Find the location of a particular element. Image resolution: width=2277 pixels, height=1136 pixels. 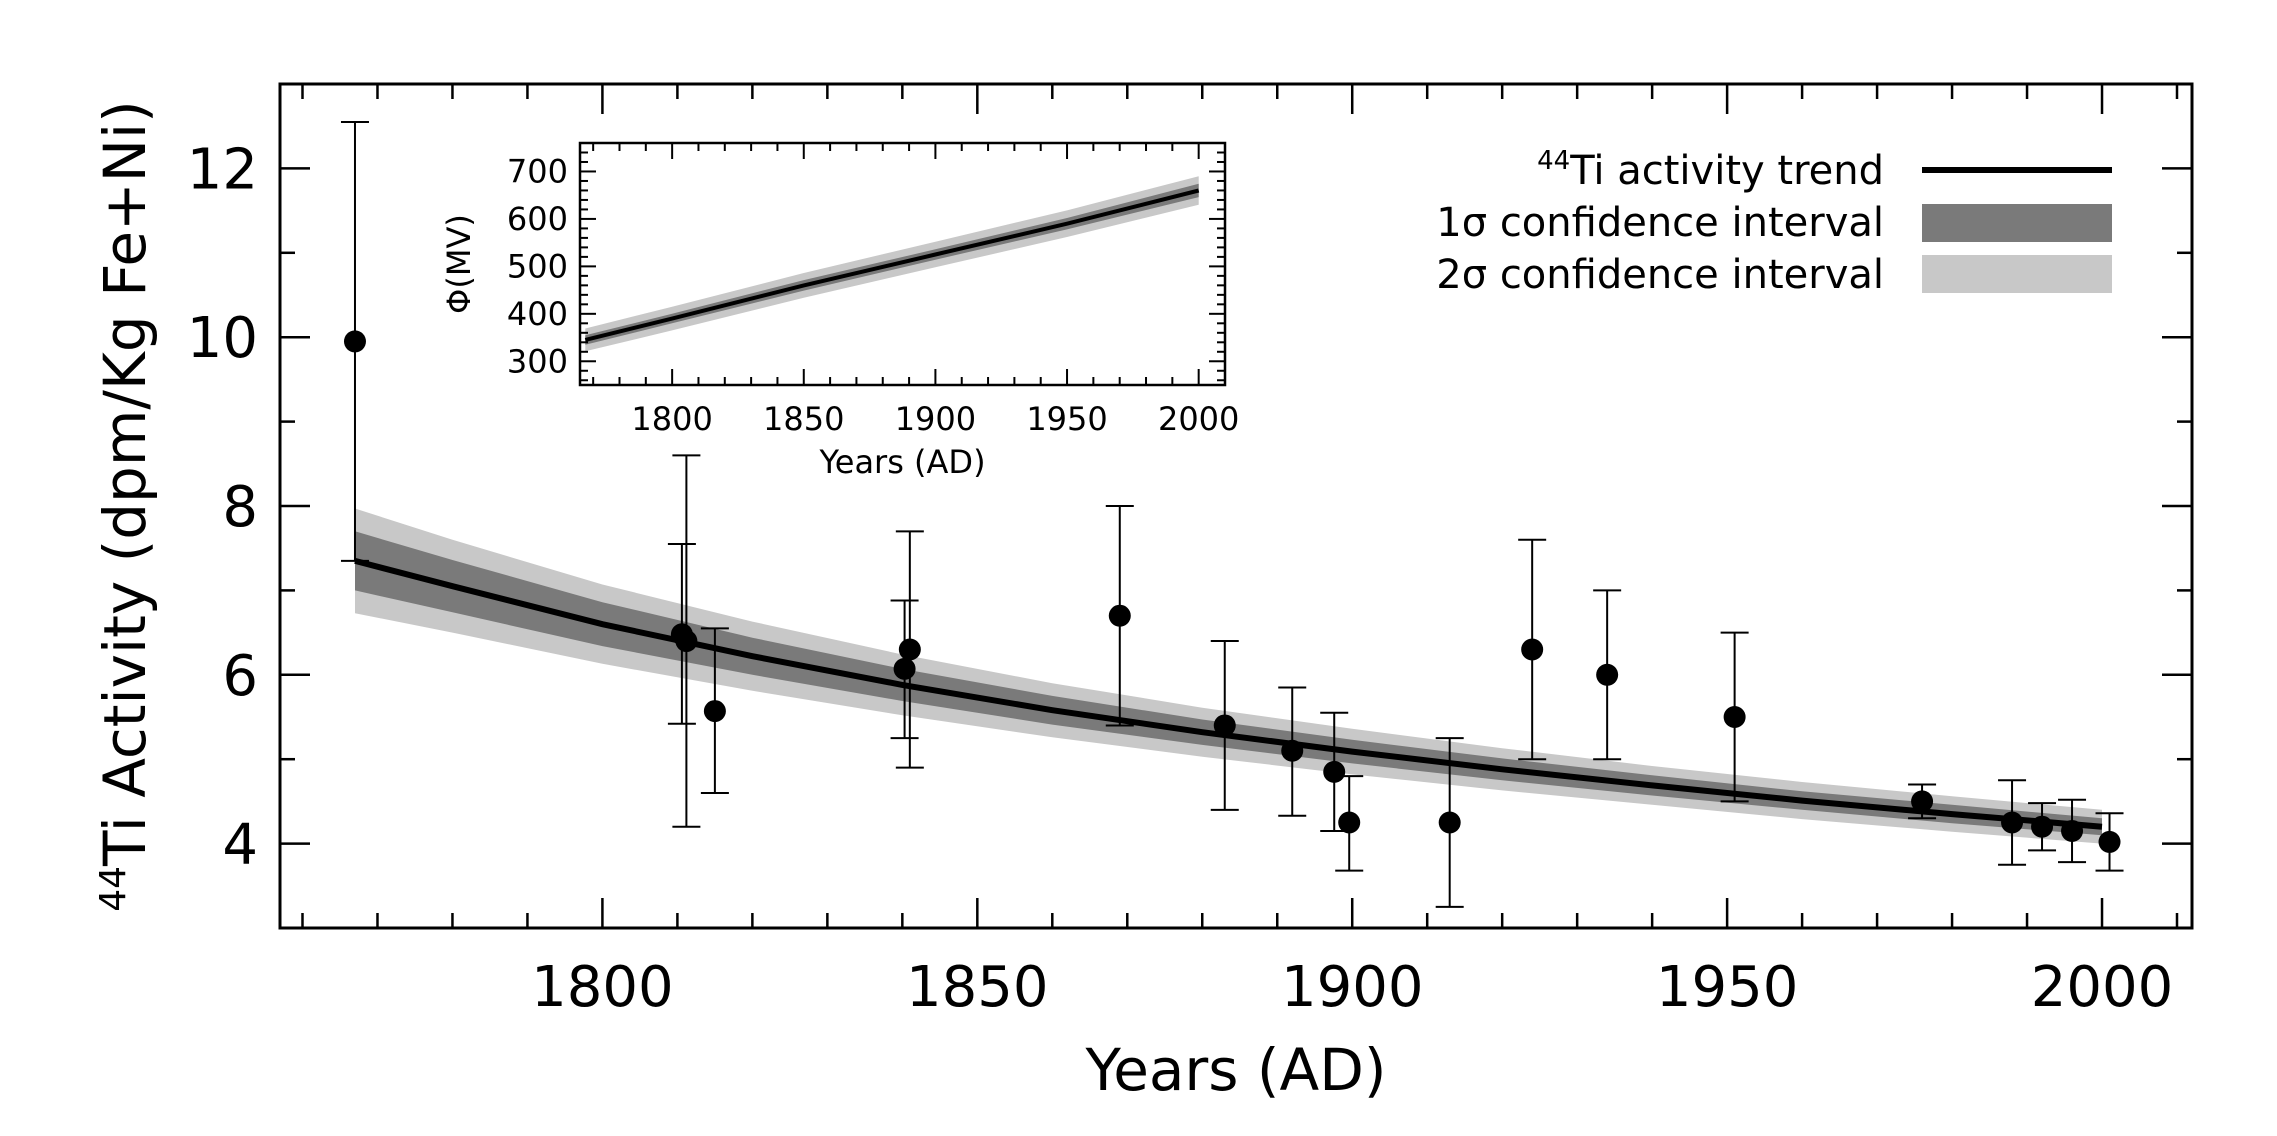

y-tick-label: 8 is located at coordinates (240, 507).